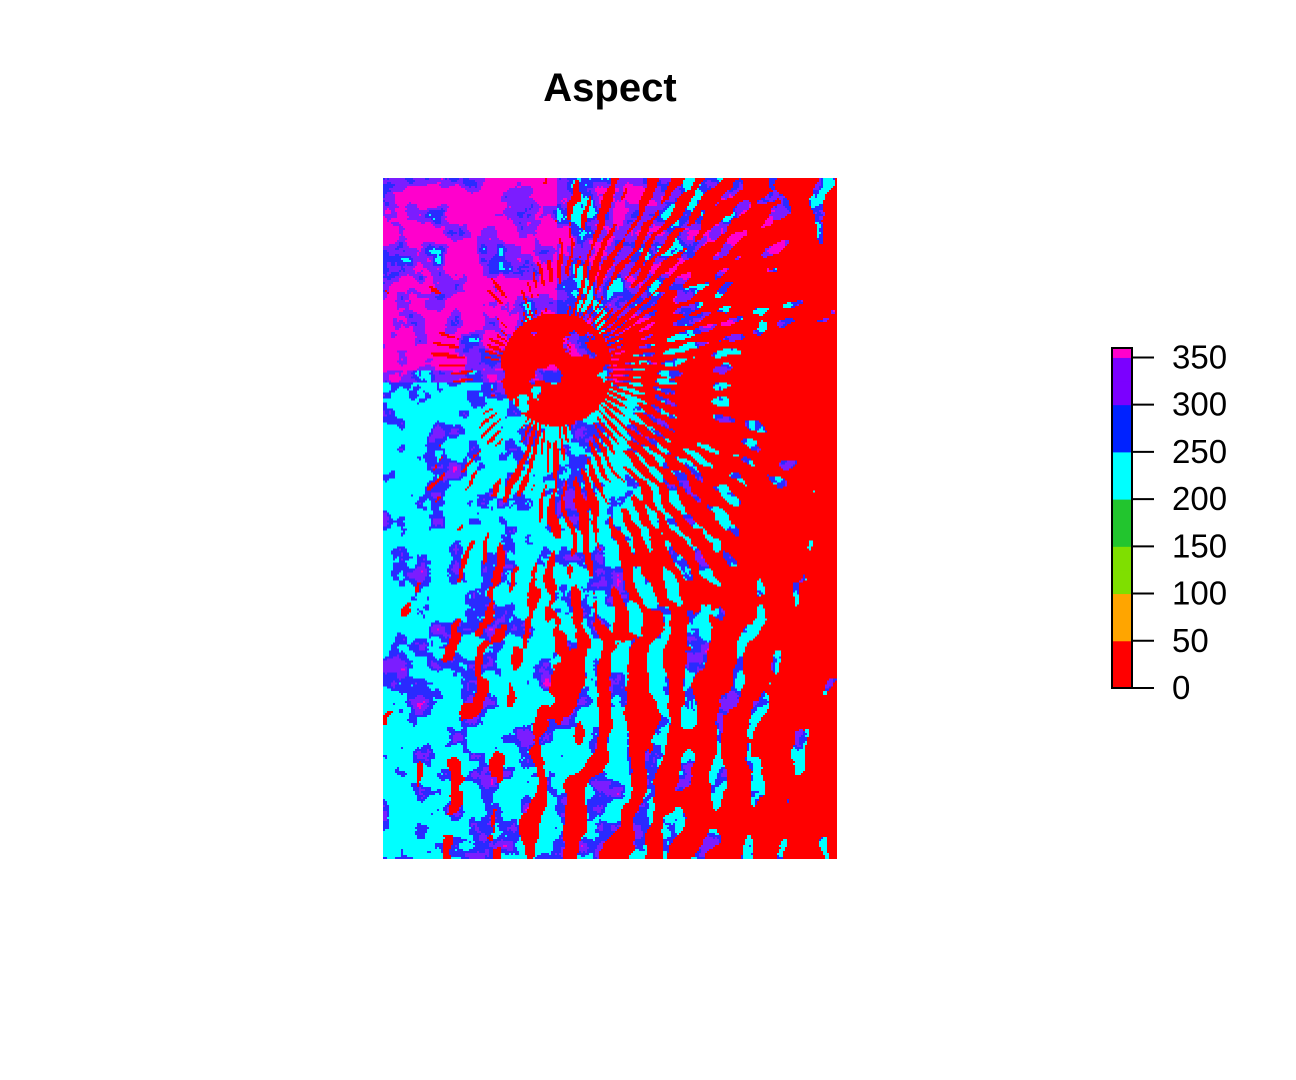 This screenshot has width=1296, height=1080. What do you see at coordinates (1199, 356) in the screenshot?
I see `legend-tick-label: 350` at bounding box center [1199, 356].